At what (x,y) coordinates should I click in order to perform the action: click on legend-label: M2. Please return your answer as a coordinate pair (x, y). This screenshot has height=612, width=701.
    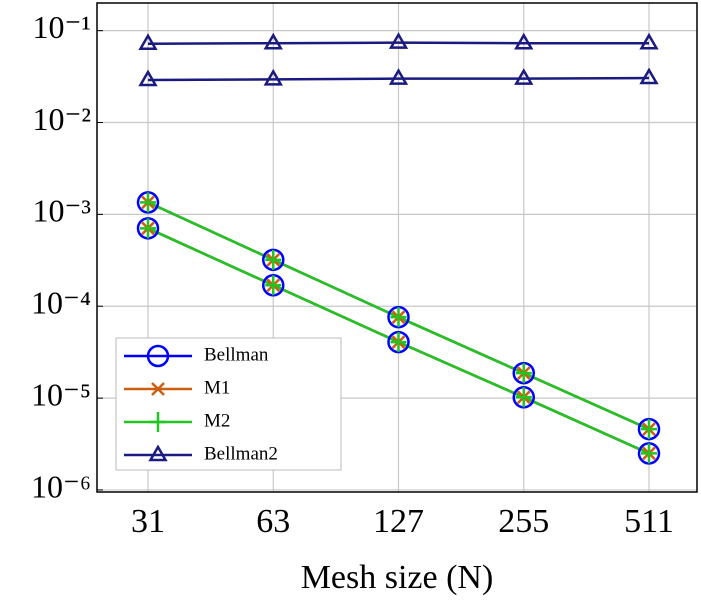
    Looking at the image, I should click on (217, 420).